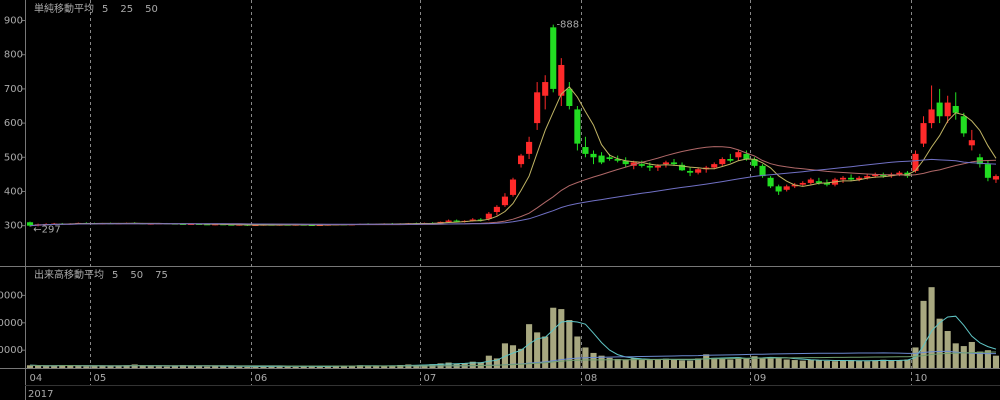 This screenshot has width=1000, height=400. I want to click on x-tick-label: 05, so click(100, 378).